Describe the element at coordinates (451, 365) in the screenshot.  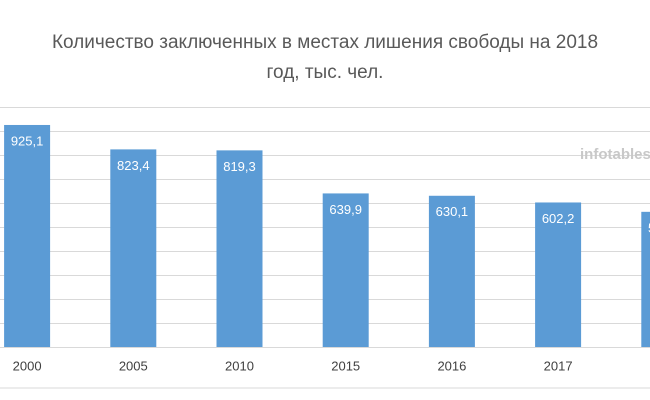
I see `x-tick-label: 2016` at that location.